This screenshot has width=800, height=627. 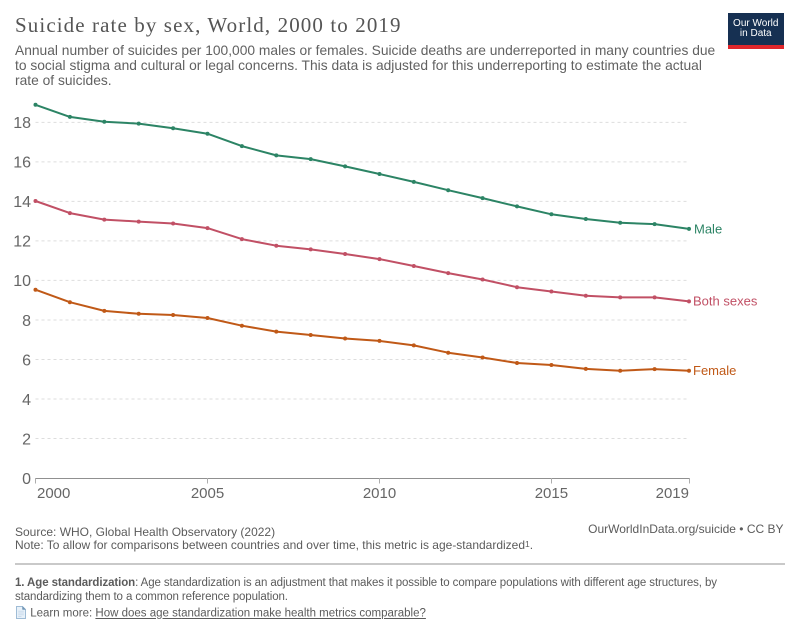 What do you see at coordinates (708, 229) in the screenshot?
I see `svg-text: Male` at bounding box center [708, 229].